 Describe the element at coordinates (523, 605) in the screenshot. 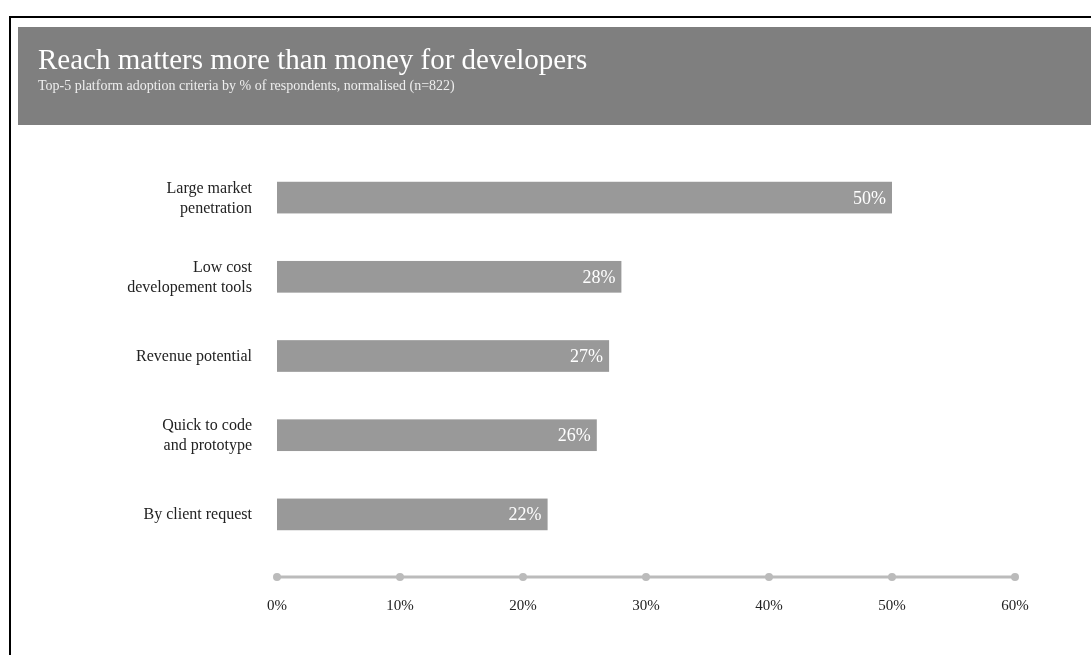

I see `x-tick-label: 20%` at that location.